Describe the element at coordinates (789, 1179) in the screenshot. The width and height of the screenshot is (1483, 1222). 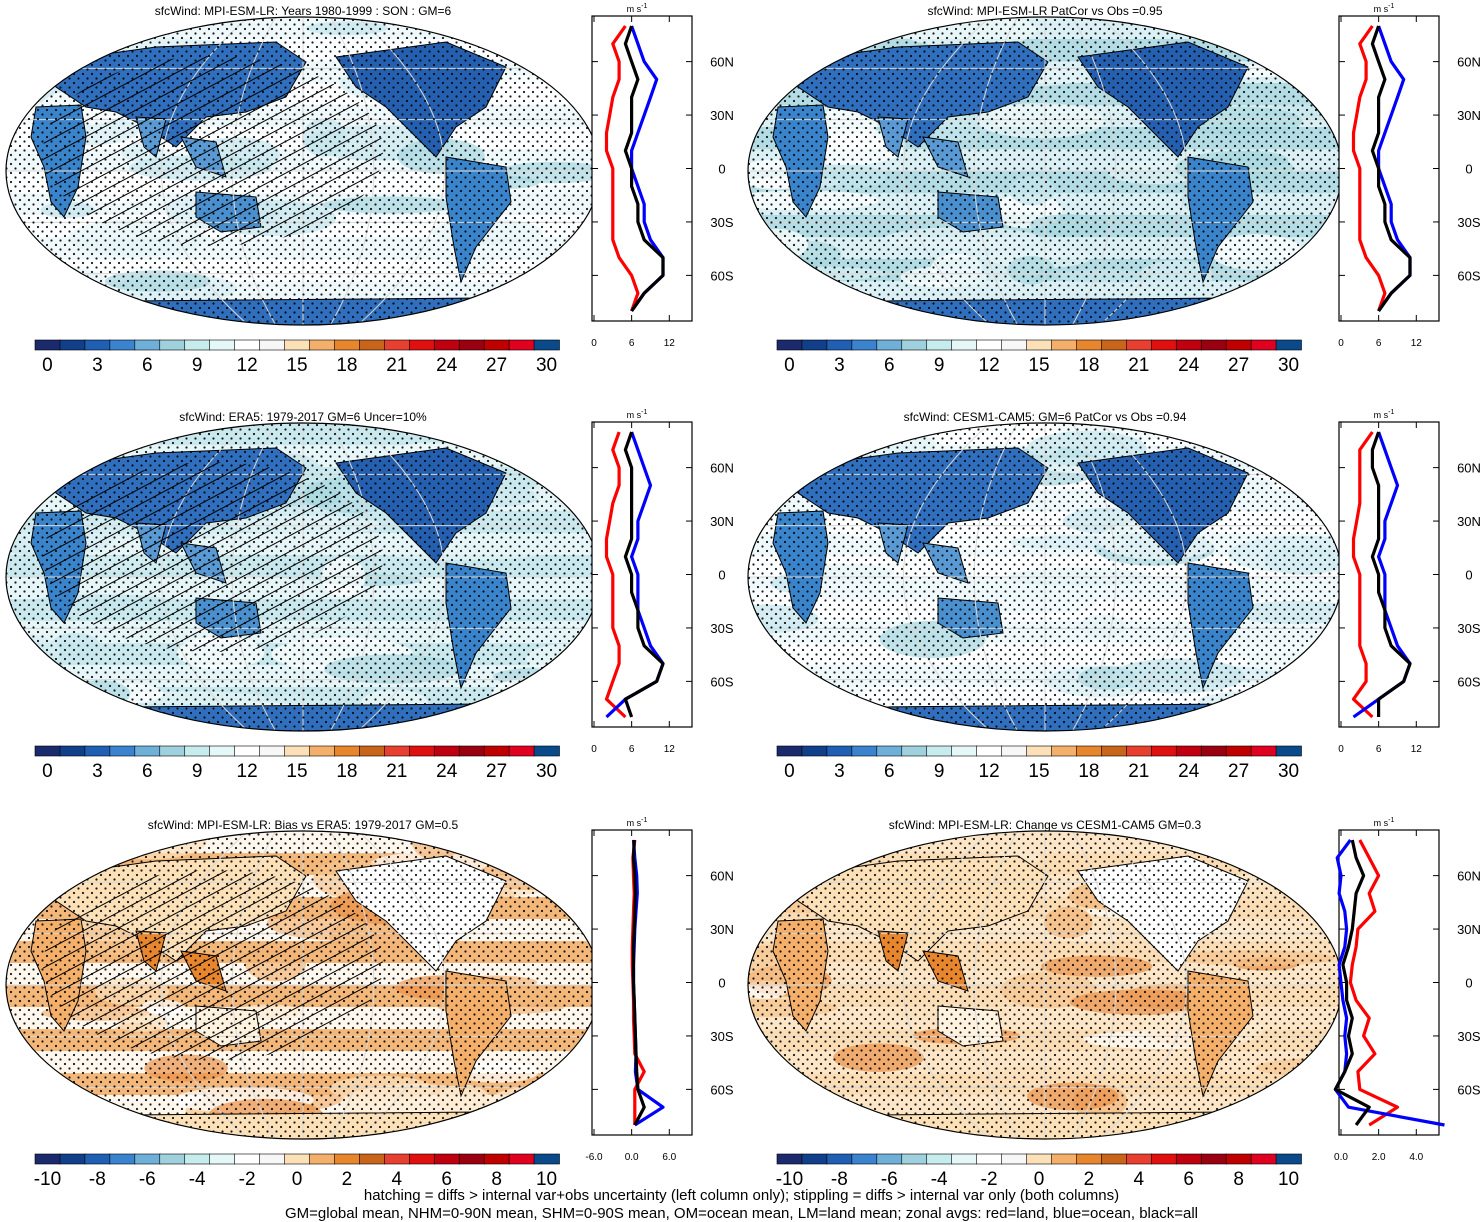
I see `colorbar-label: -10` at that location.